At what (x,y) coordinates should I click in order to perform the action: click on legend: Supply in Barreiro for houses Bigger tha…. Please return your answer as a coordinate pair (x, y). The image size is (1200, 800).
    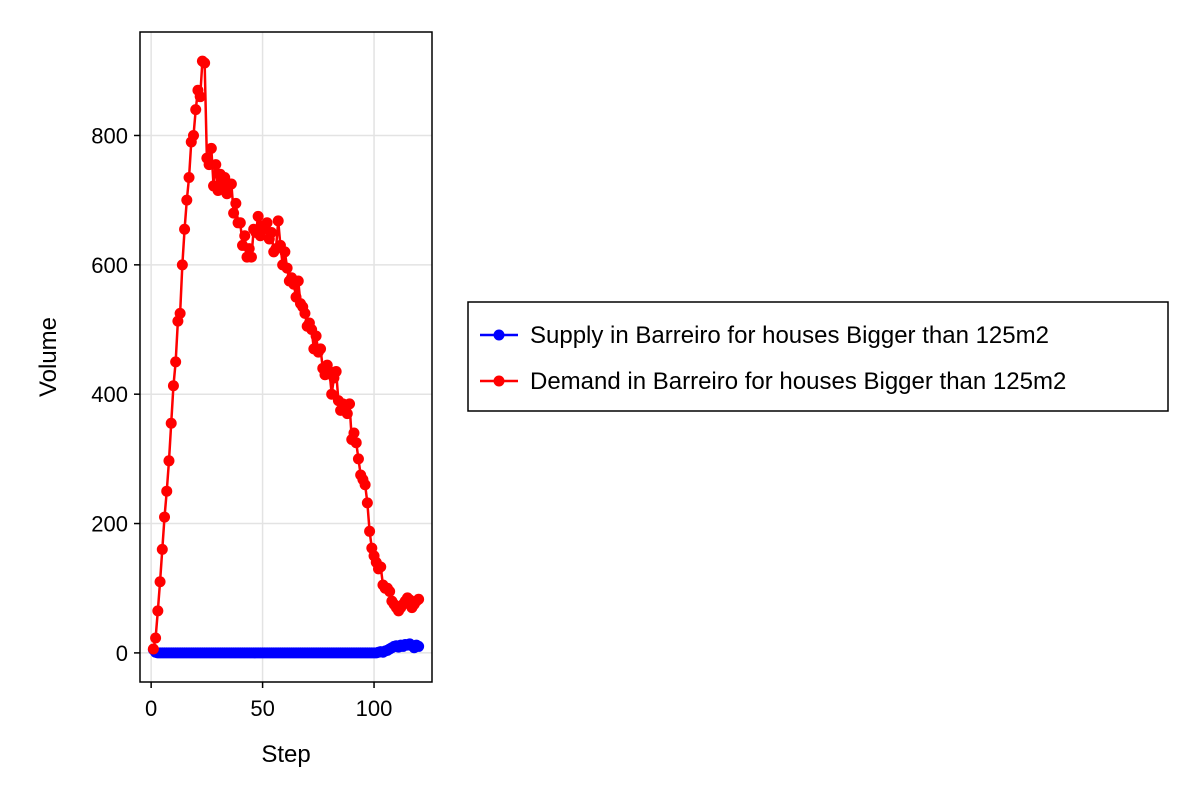
    Looking at the image, I should click on (818, 356).